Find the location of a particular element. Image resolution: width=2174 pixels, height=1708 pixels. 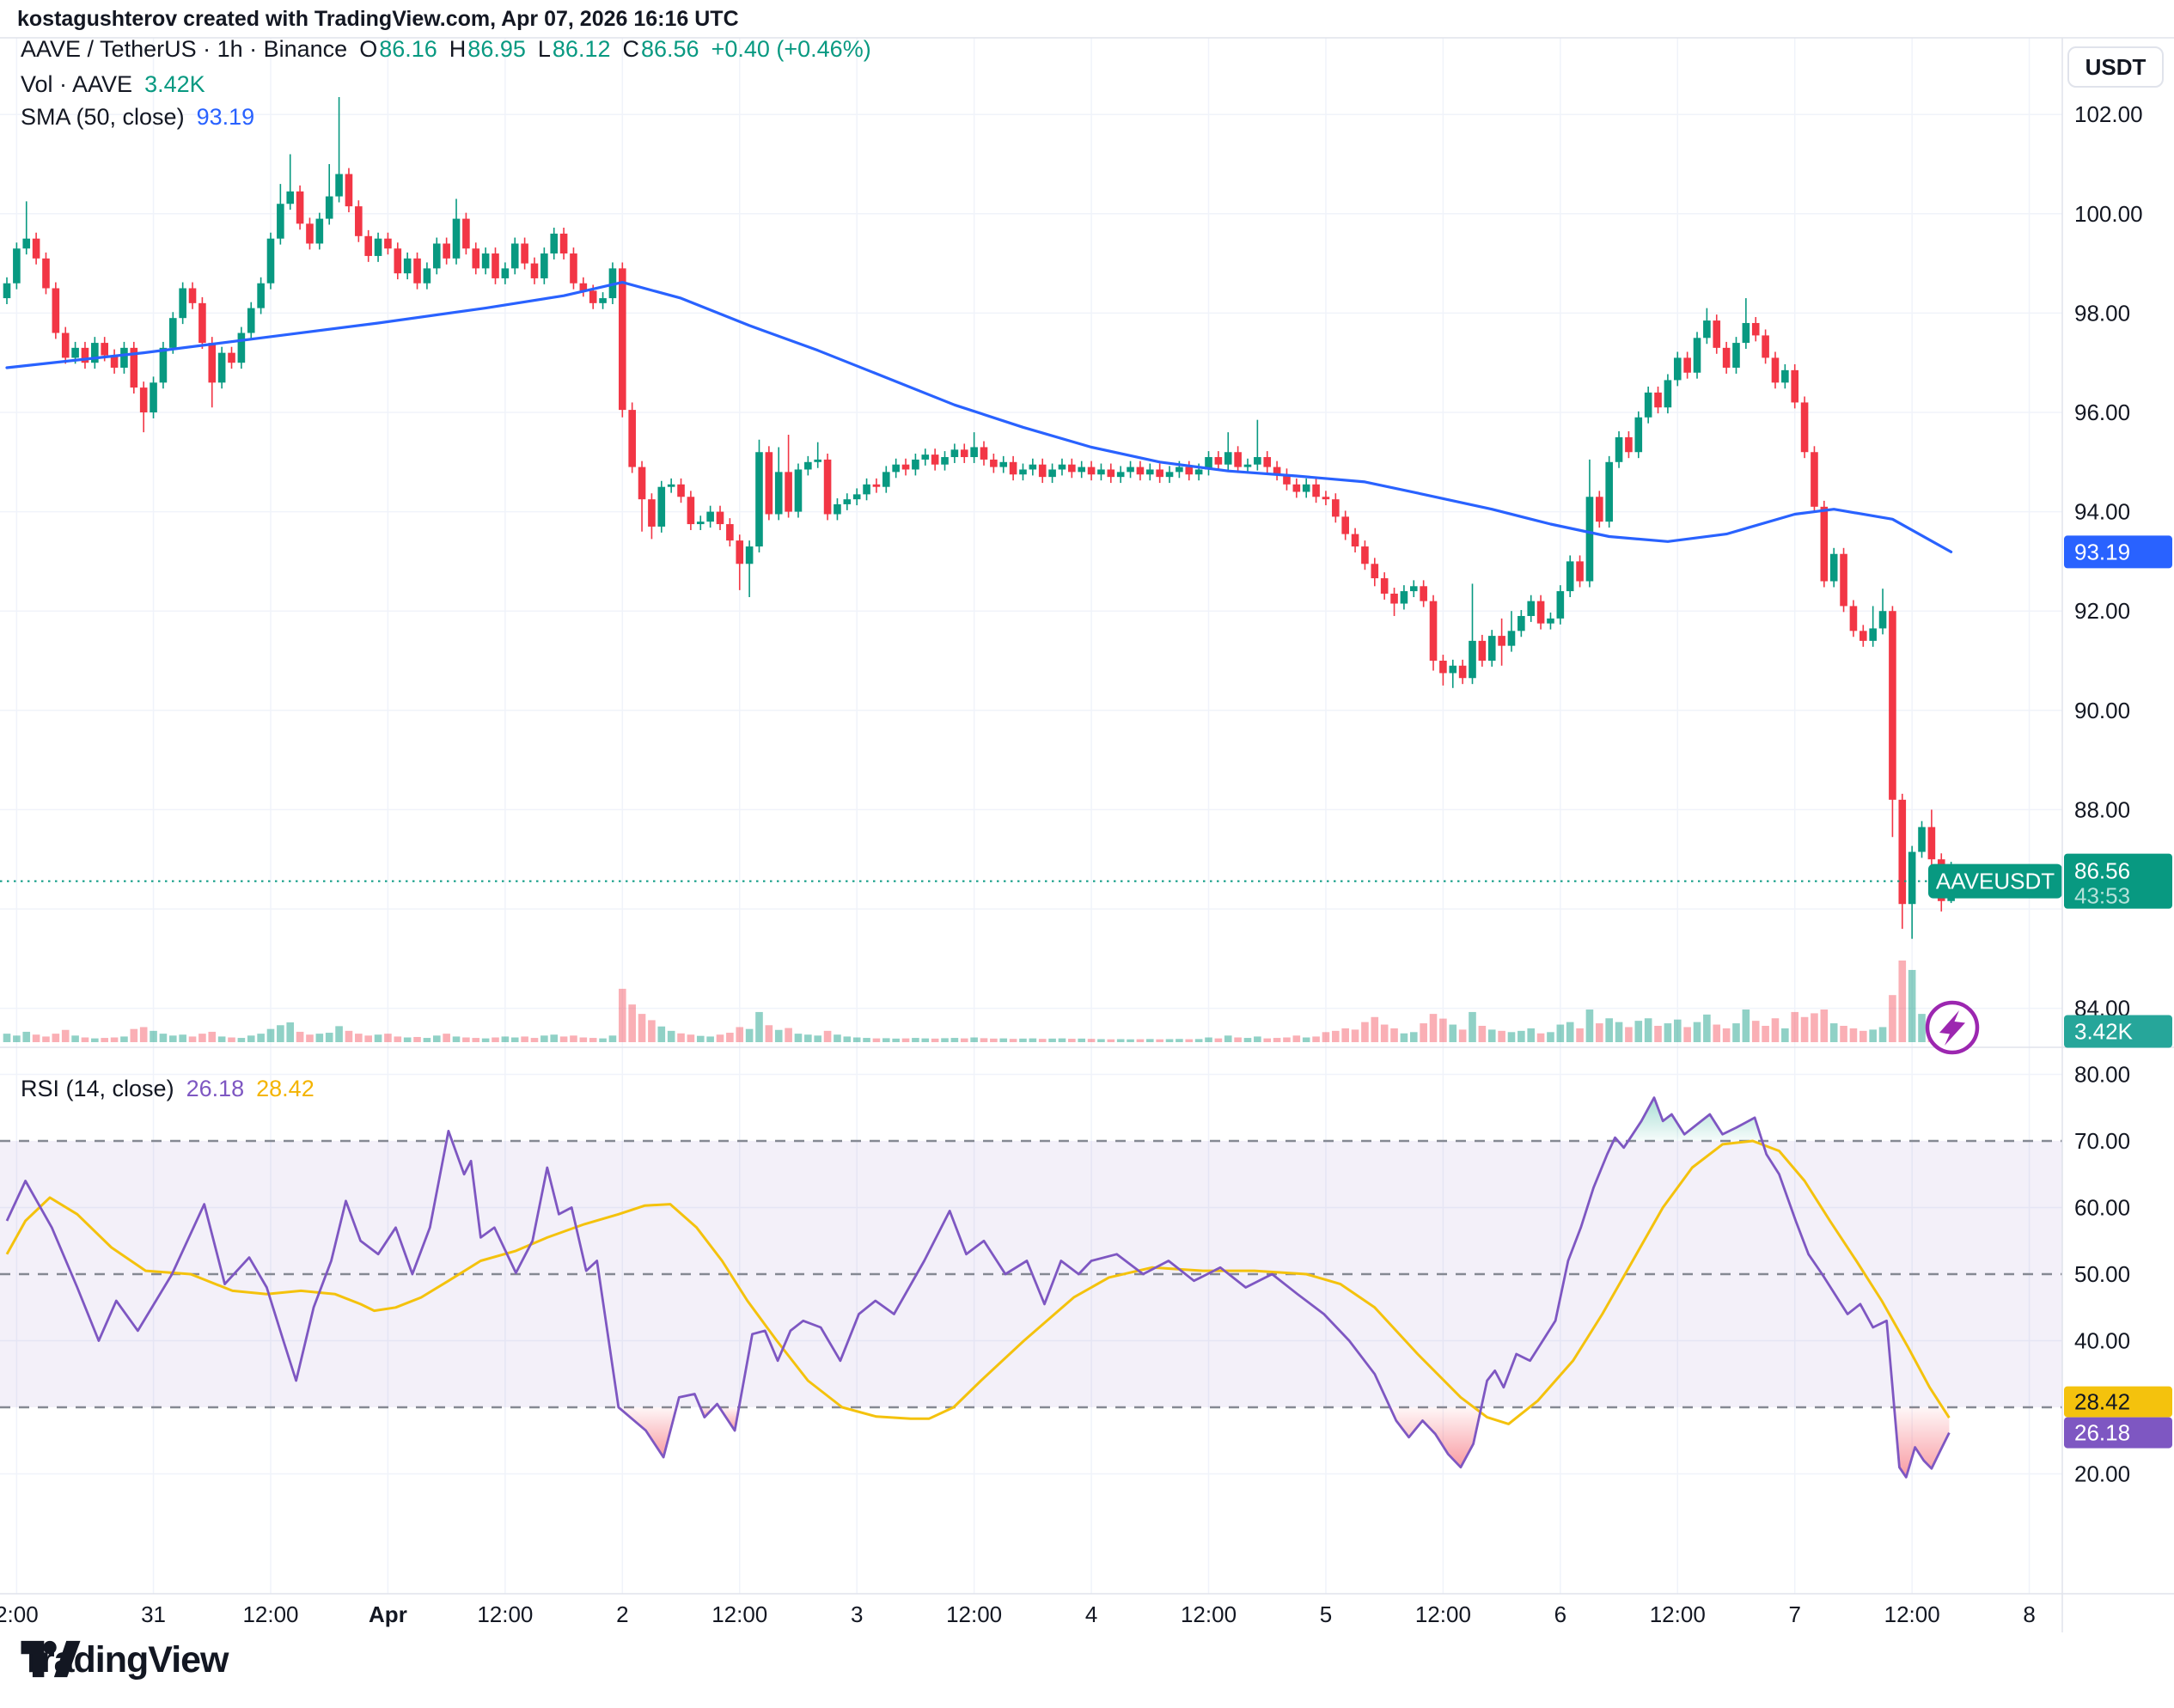

legend-sma-row: SMA (50, close) 93.19 is located at coordinates (137, 117).